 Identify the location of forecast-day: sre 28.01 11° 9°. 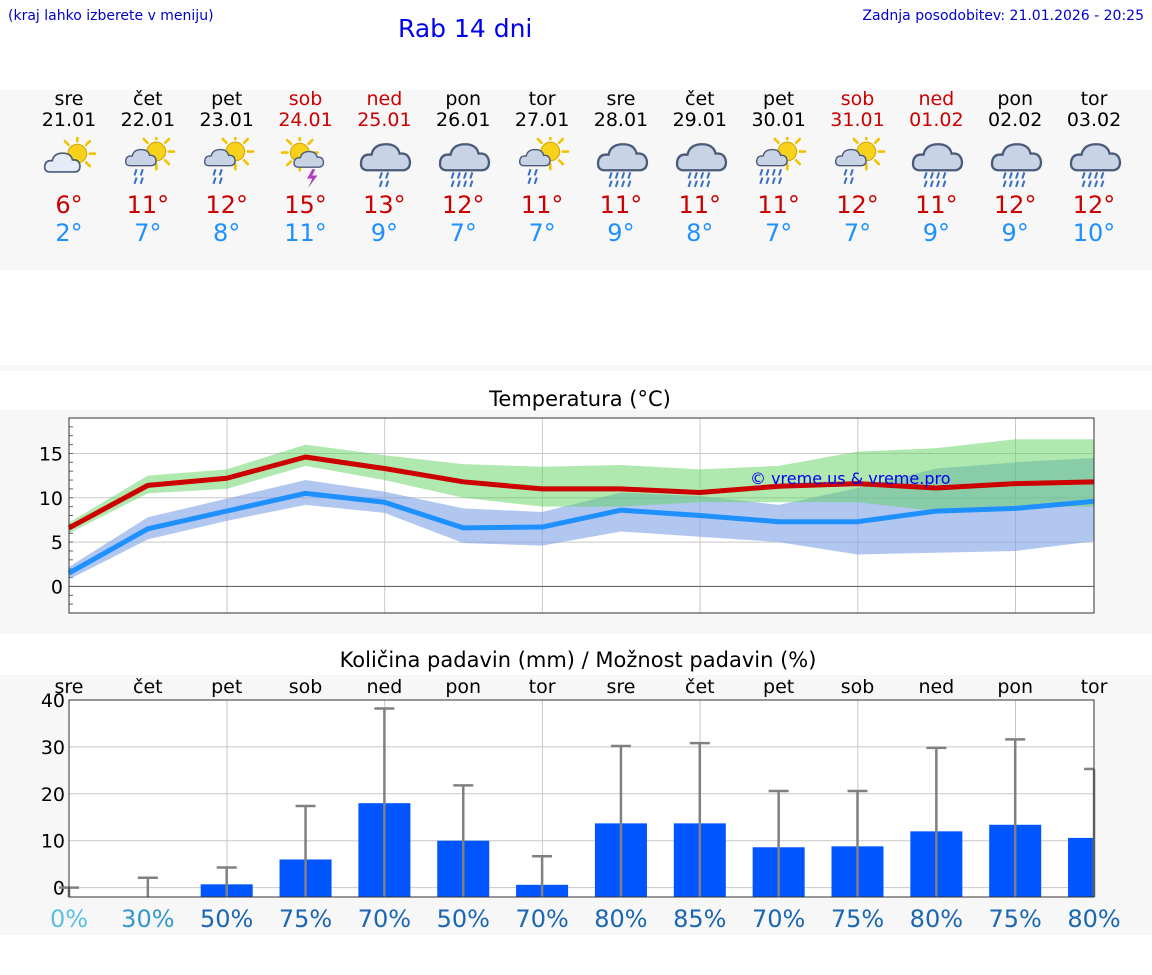
(621, 168).